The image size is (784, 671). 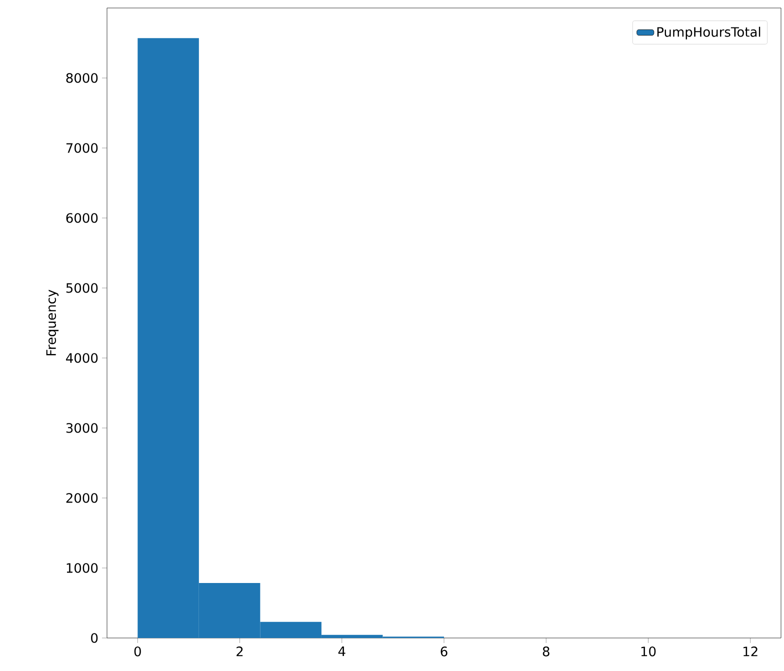 I want to click on y-tick-label: 6000, so click(x=82, y=218).